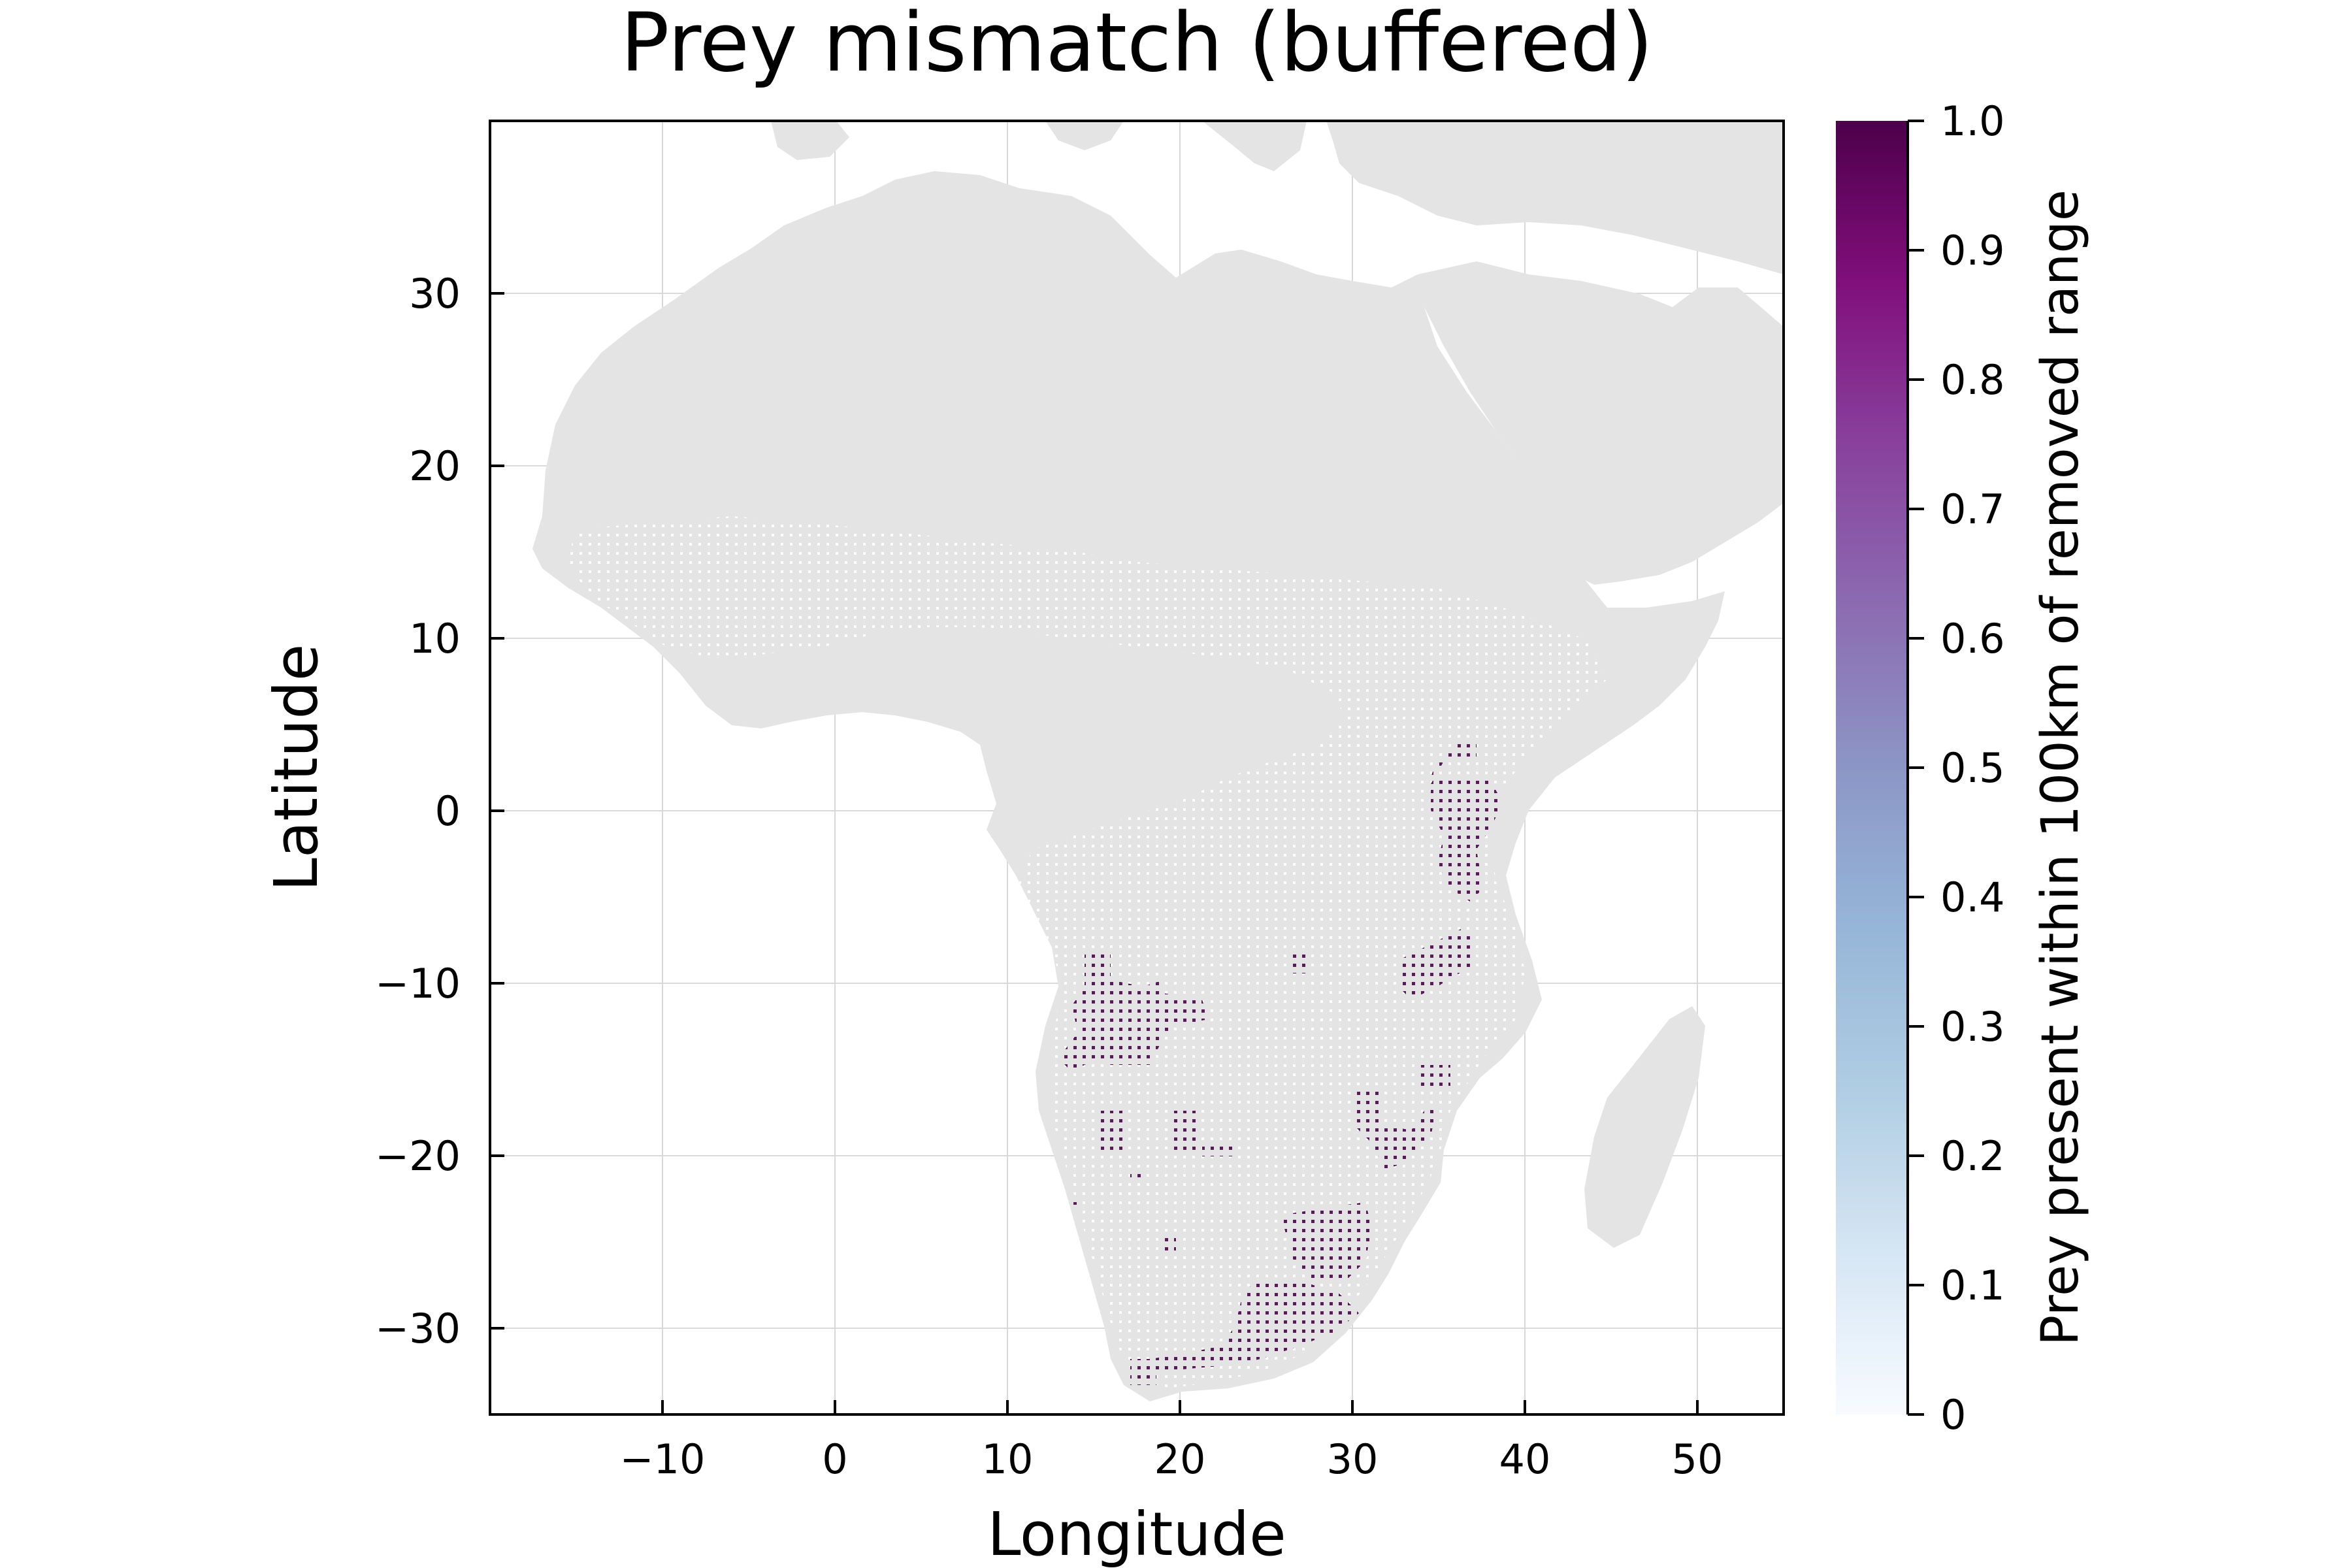 The height and width of the screenshot is (1568, 2352). Describe the element at coordinates (1137, 45) in the screenshot. I see `chart-title: Prey mismatch (buffered)` at that location.